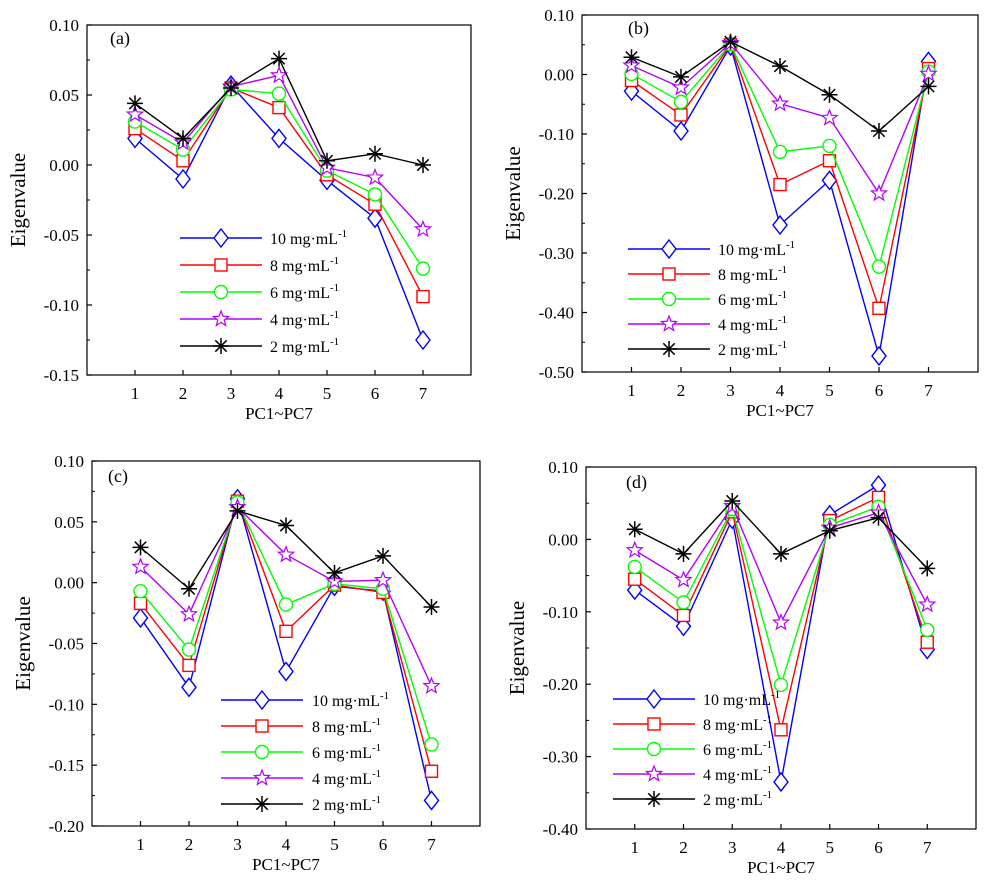  I want to click on y-tick-label: -0.50, so click(556, 372).